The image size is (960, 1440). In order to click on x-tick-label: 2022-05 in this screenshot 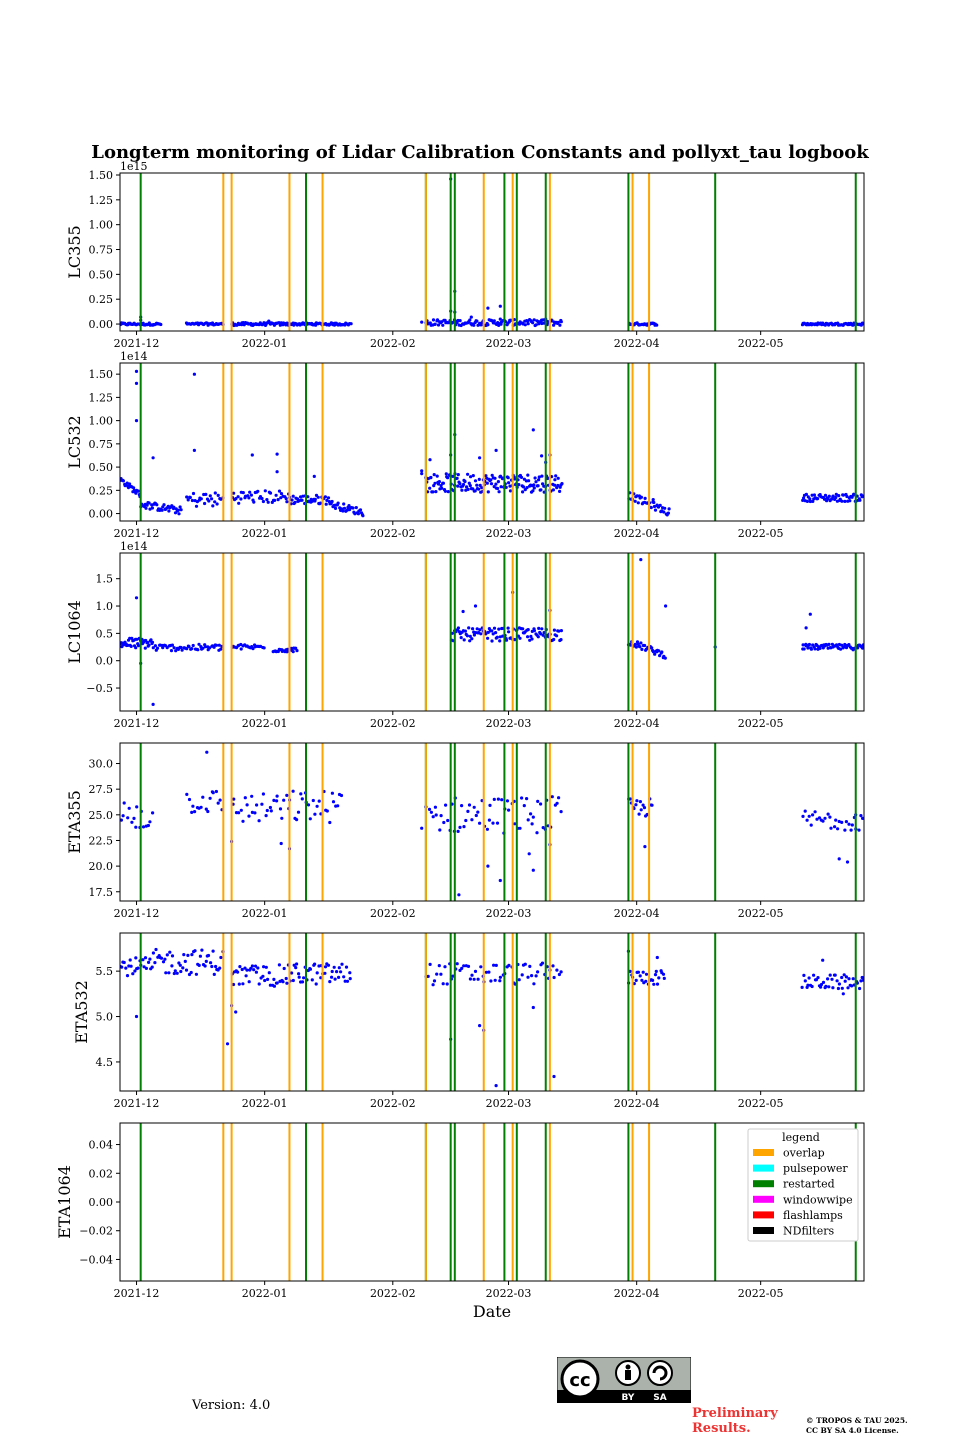, I will do `click(761, 343)`.